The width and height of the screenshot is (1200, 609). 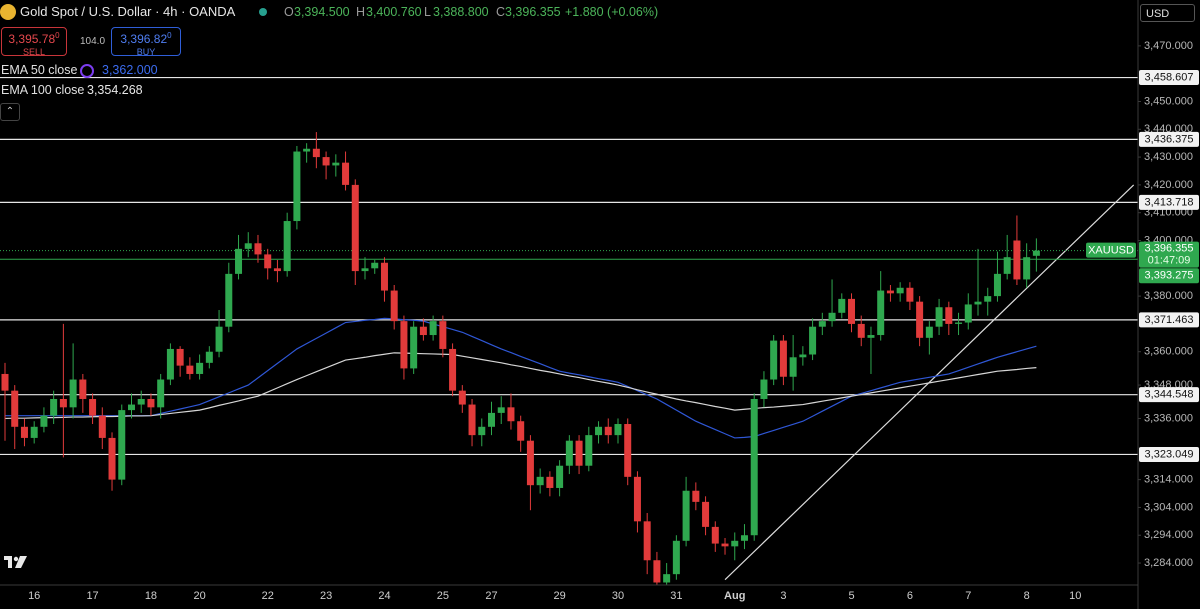 I want to click on buy-button: 3,396.820 BUY, so click(x=146, y=42).